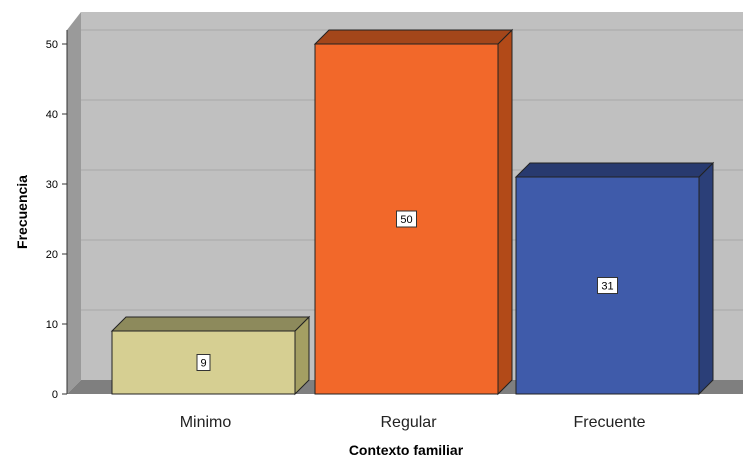 The height and width of the screenshot is (463, 743). What do you see at coordinates (52, 45) in the screenshot?
I see `y-tick-label: 50` at bounding box center [52, 45].